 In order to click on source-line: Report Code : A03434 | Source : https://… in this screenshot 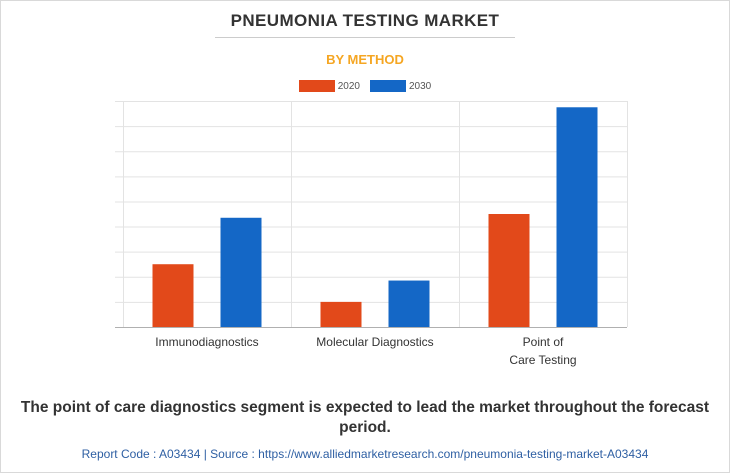, I will do `click(365, 454)`.